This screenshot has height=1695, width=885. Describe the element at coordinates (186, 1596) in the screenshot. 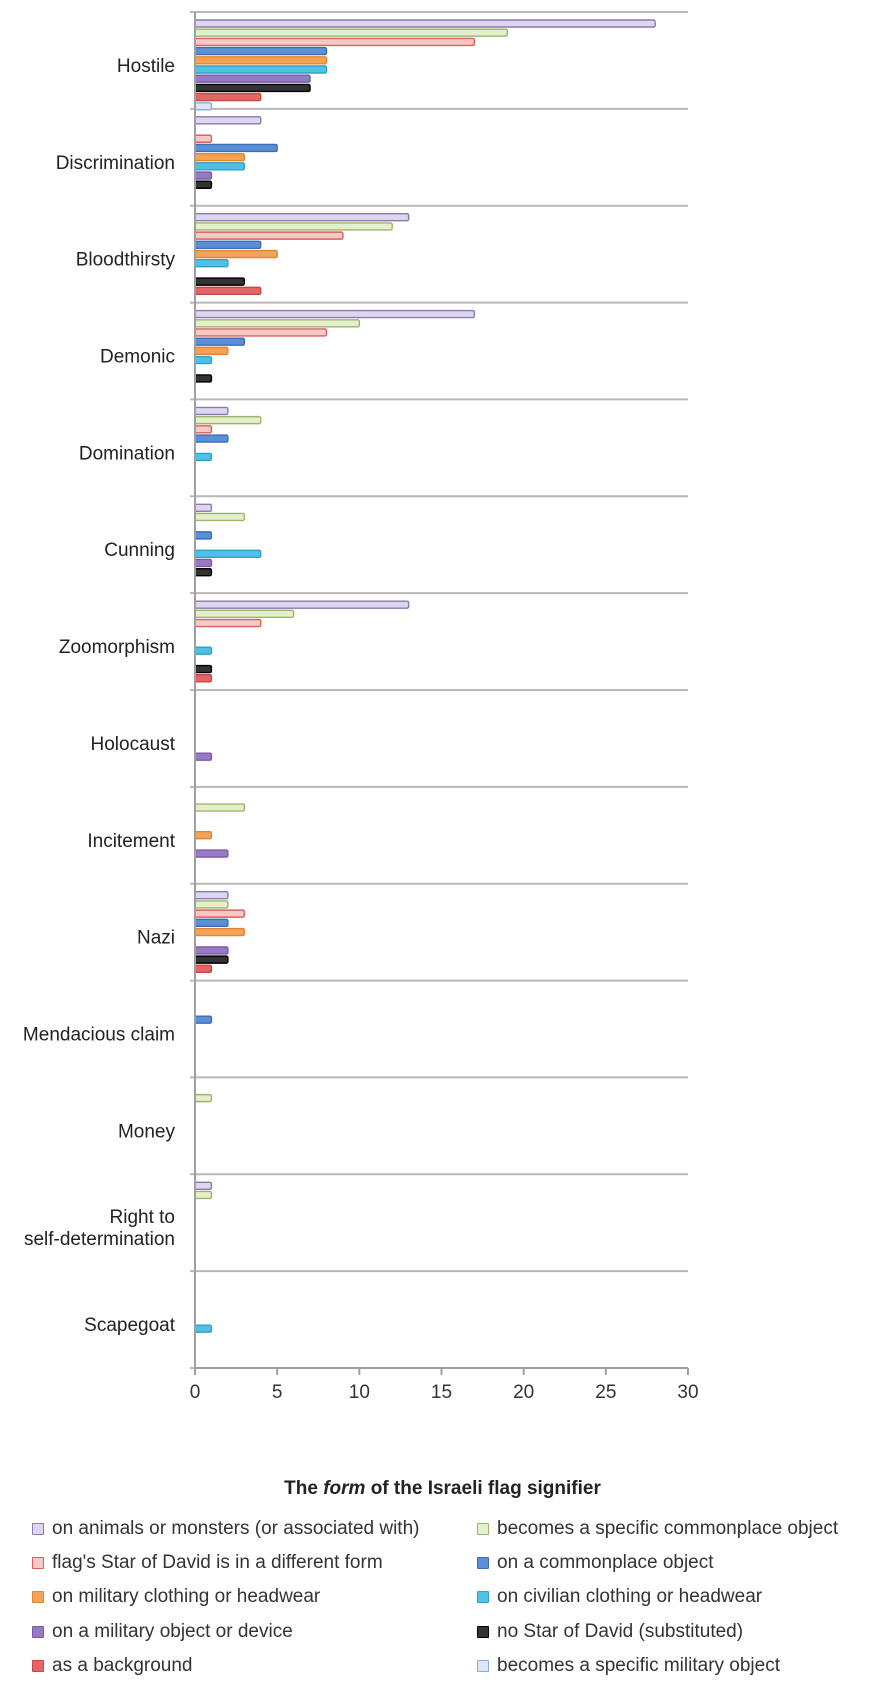

I see `legend-label: on military clothing or headwear` at that location.